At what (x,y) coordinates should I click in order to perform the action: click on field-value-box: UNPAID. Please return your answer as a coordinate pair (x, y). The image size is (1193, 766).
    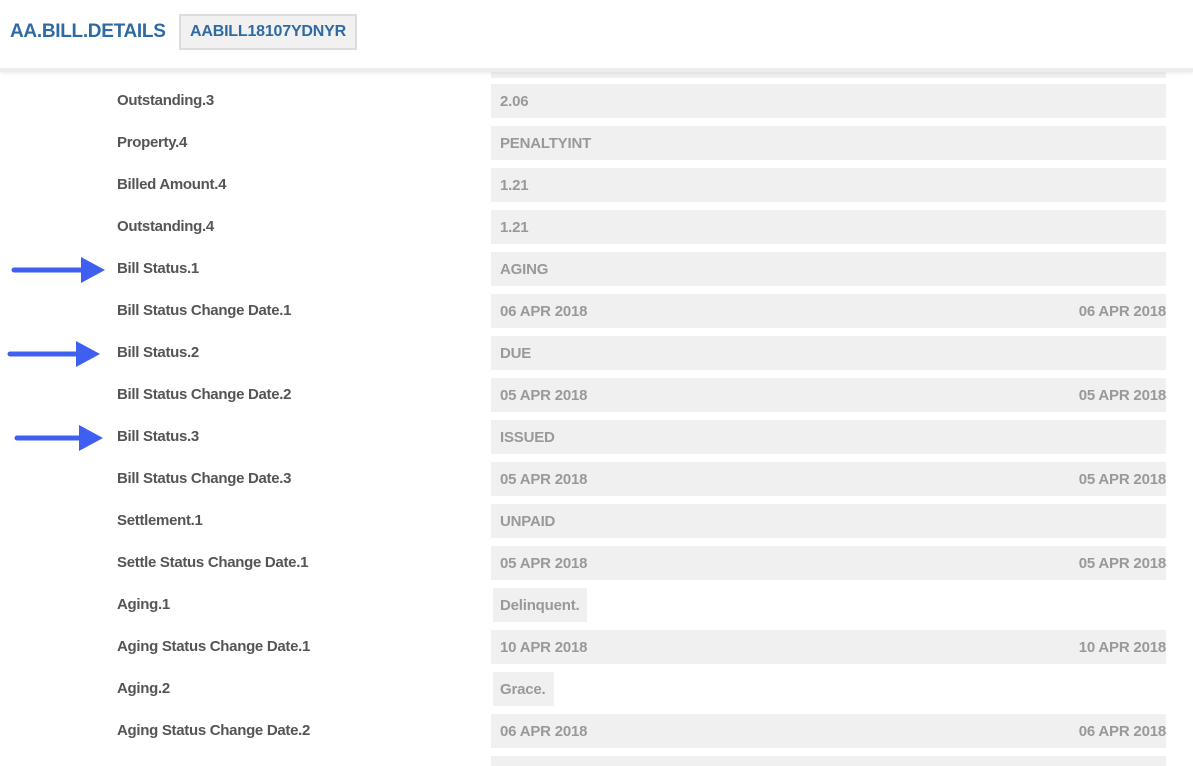
    Looking at the image, I should click on (828, 521).